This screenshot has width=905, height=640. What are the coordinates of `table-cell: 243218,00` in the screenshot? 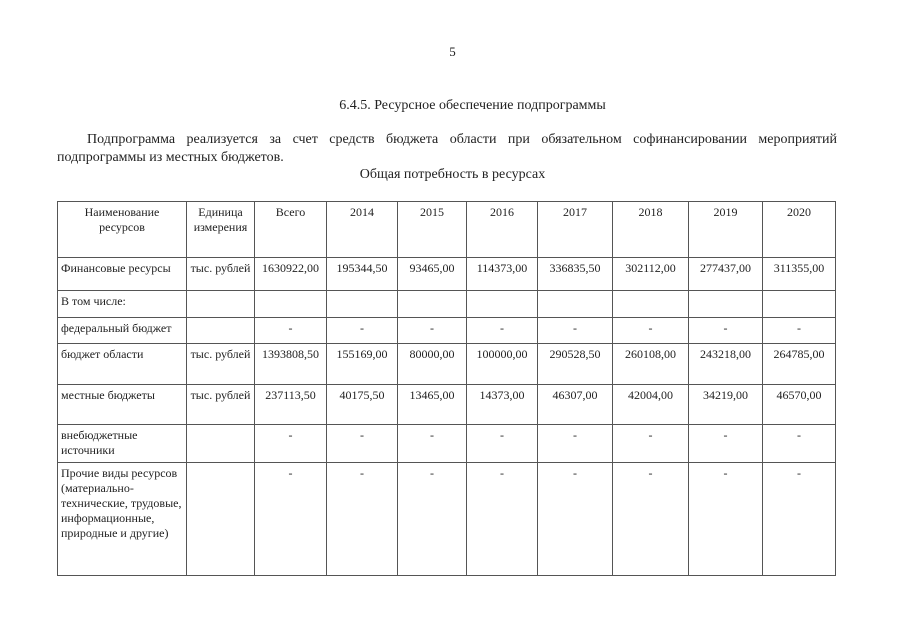 It's located at (725, 364).